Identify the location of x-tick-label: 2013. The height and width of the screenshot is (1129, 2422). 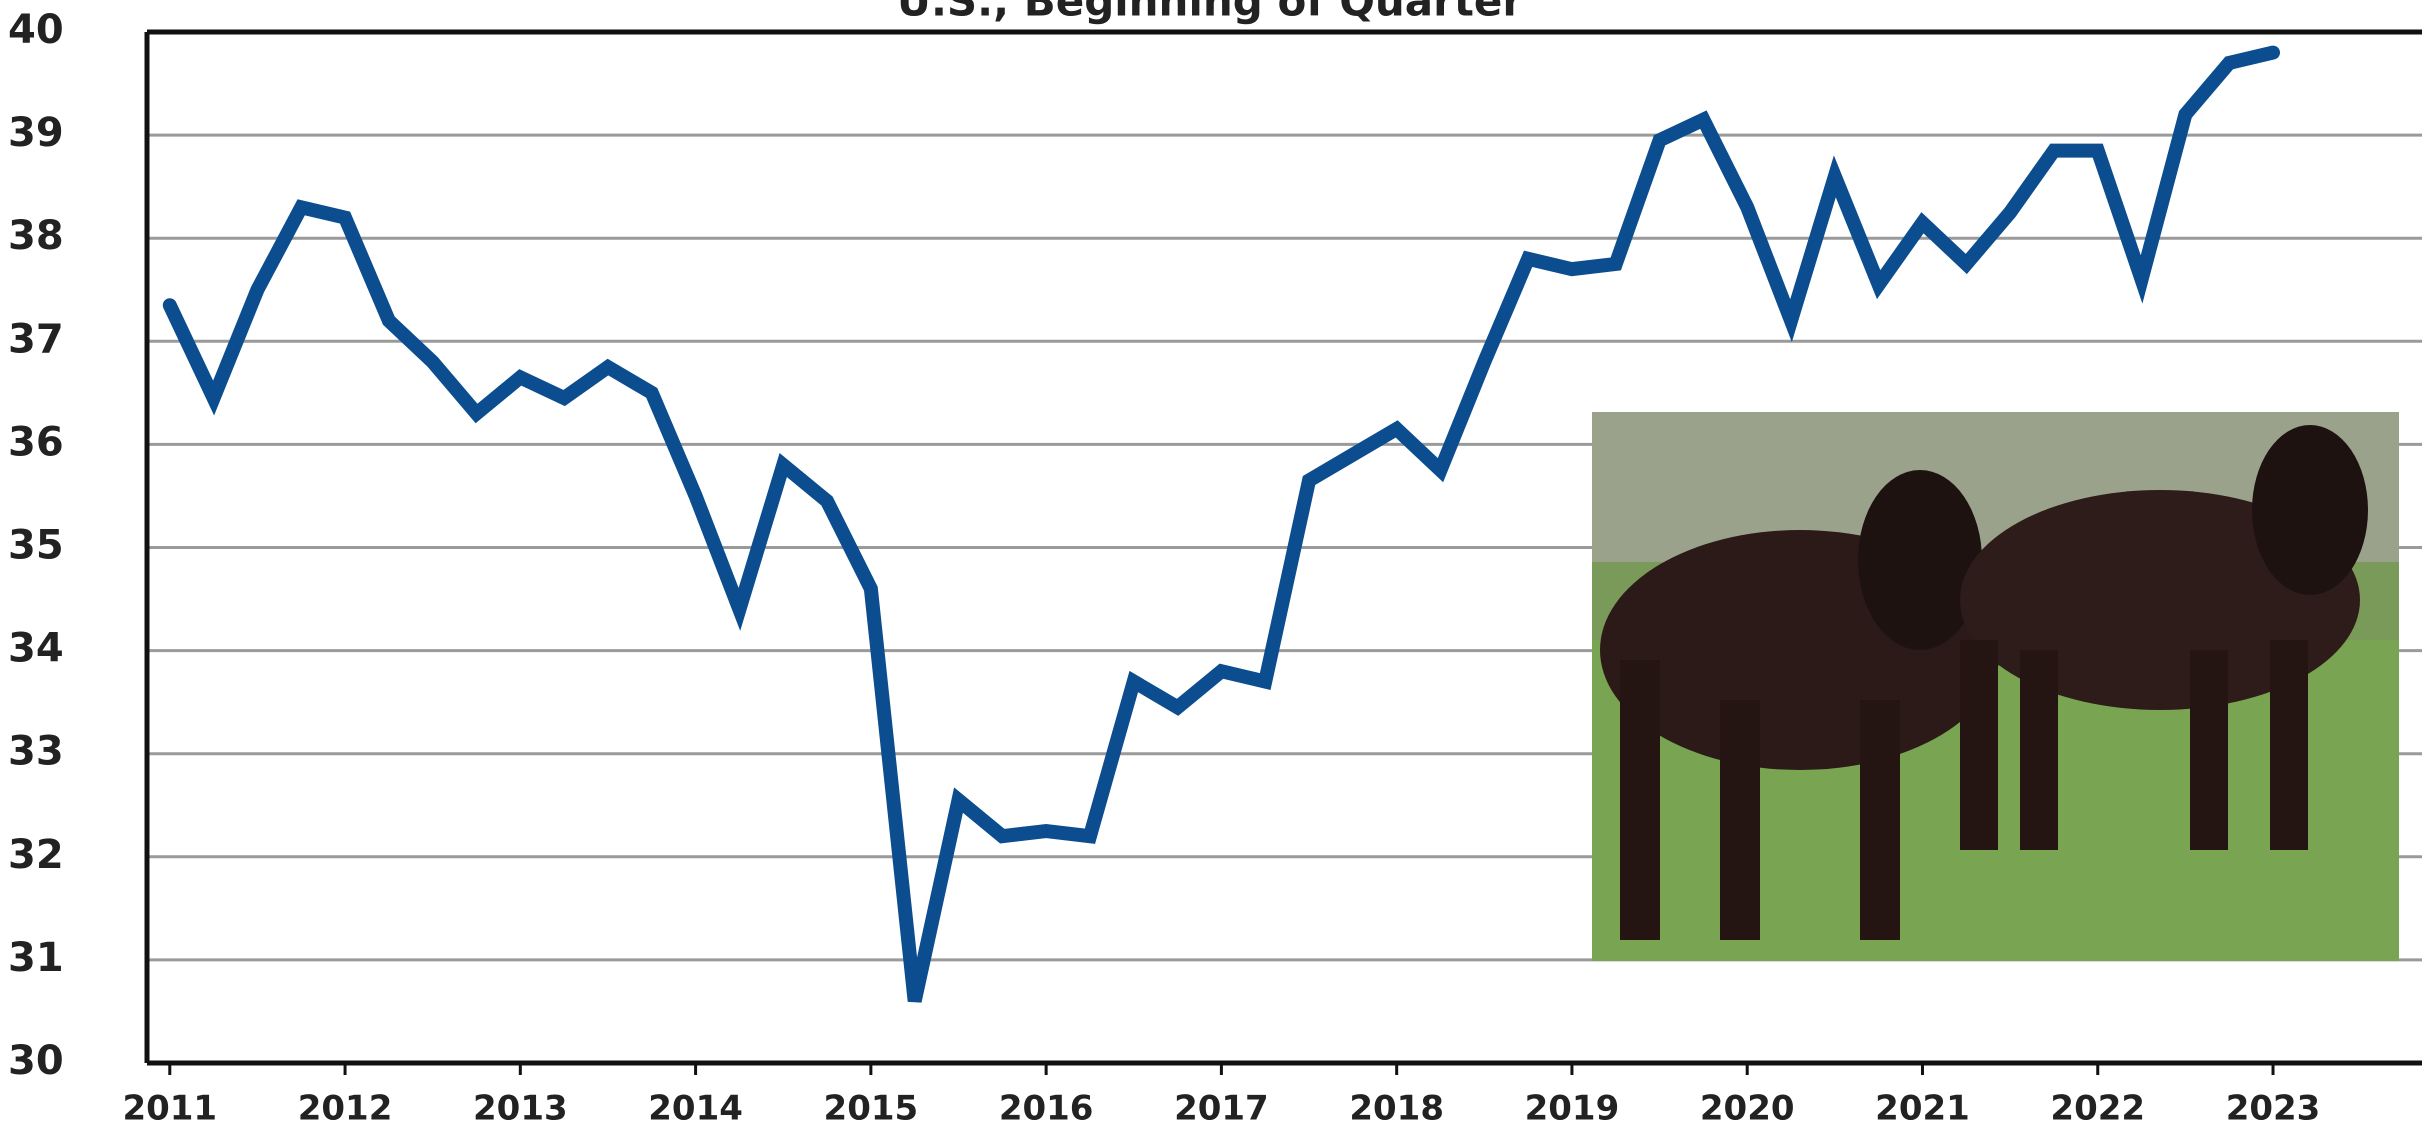
(520, 1109).